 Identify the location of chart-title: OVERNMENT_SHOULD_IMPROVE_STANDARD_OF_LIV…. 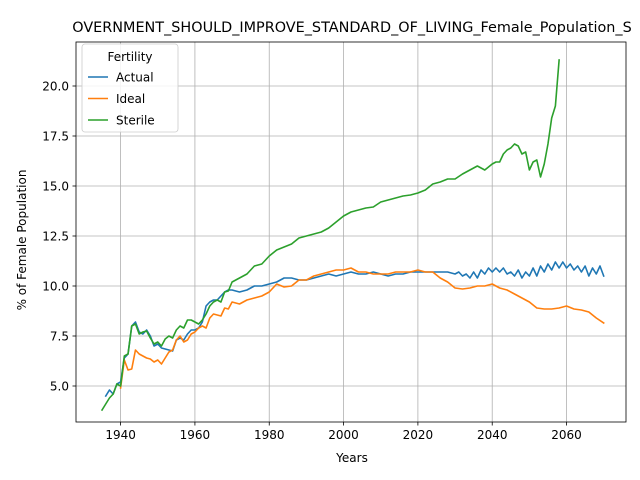
(351, 28).